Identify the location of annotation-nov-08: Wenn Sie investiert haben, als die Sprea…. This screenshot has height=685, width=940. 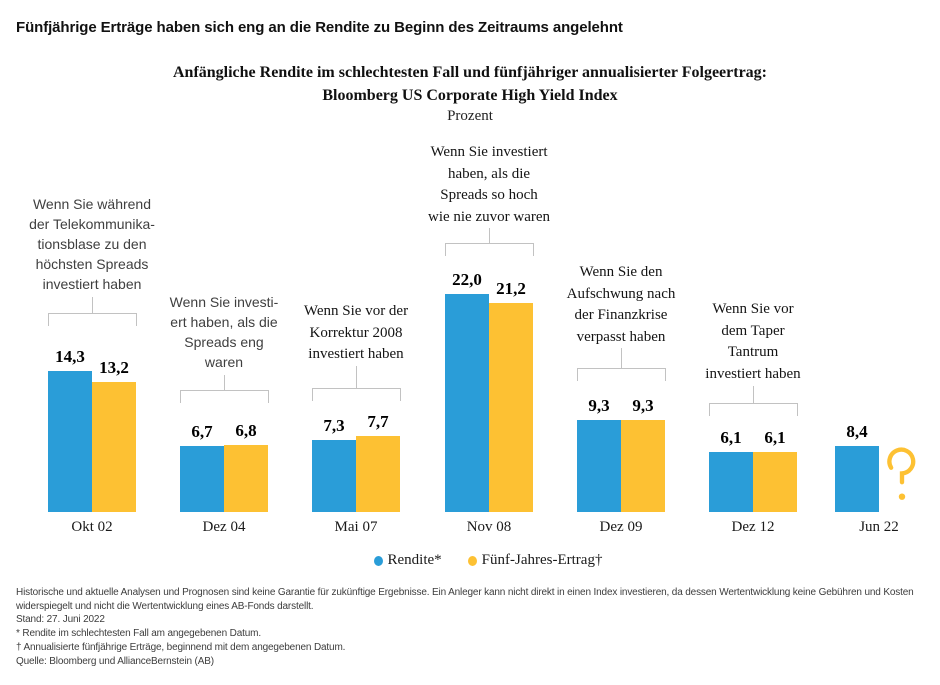
(489, 184).